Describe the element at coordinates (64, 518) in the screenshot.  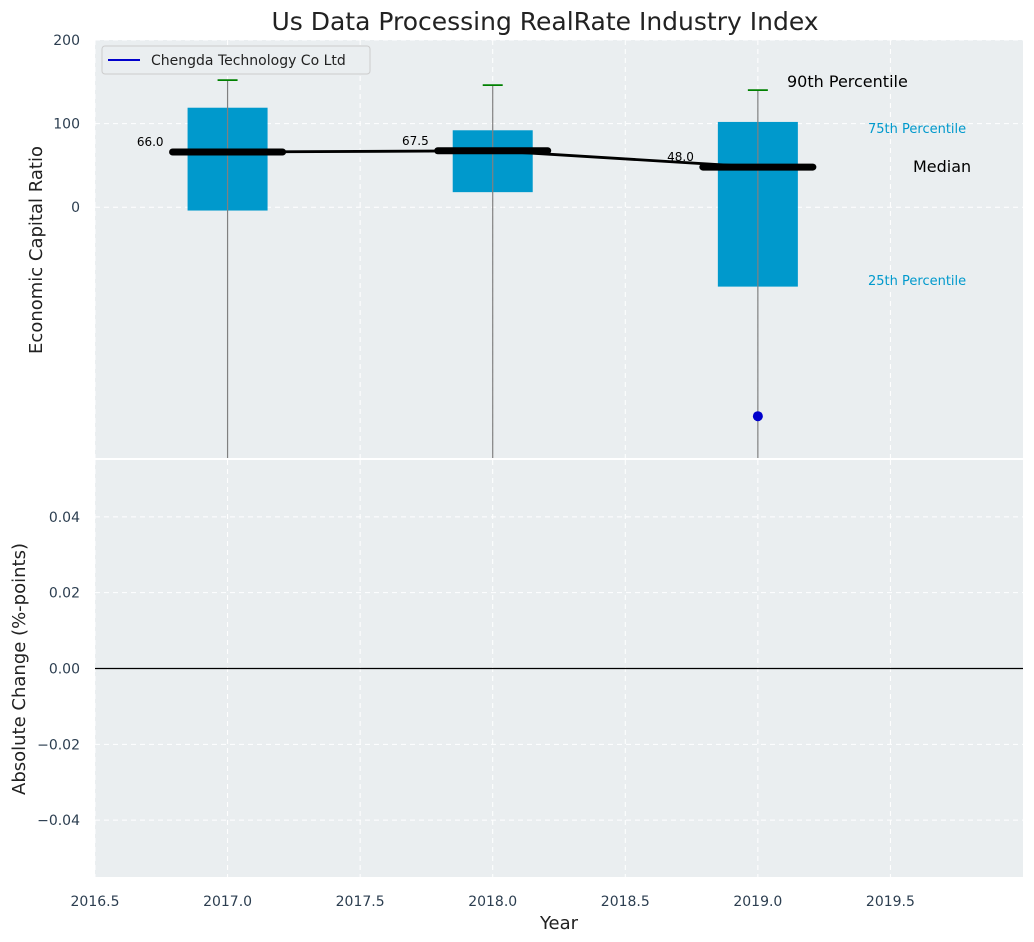
I see `bottom-y-tick-label: 0.04` at that location.